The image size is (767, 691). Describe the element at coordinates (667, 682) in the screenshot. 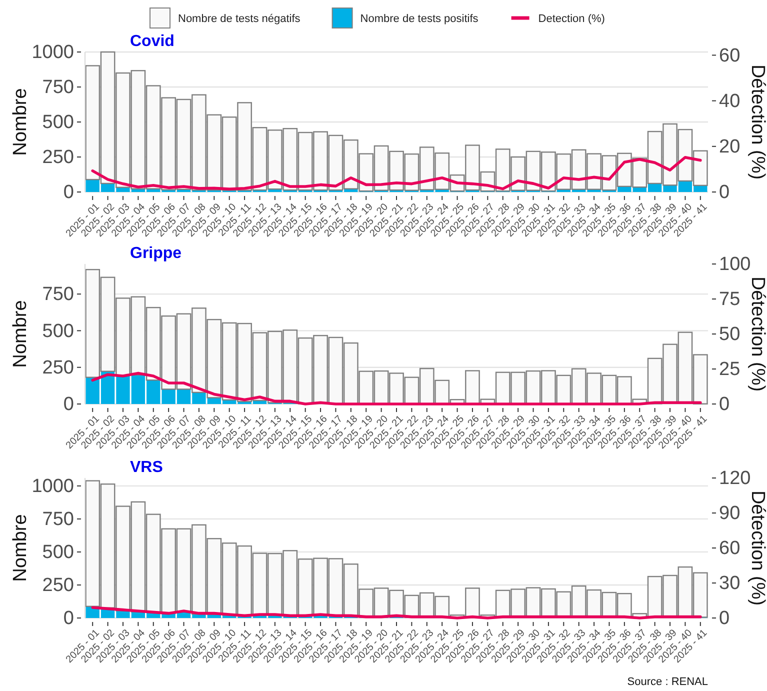

I see `source-note: Source : RENAL` at that location.